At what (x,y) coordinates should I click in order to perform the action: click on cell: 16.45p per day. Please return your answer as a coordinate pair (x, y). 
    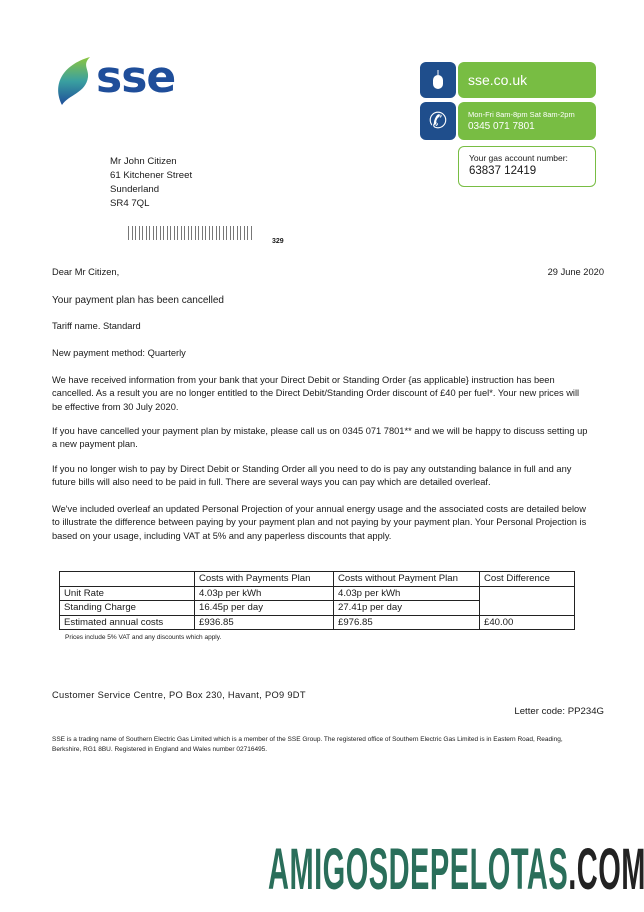
    Looking at the image, I should click on (264, 608).